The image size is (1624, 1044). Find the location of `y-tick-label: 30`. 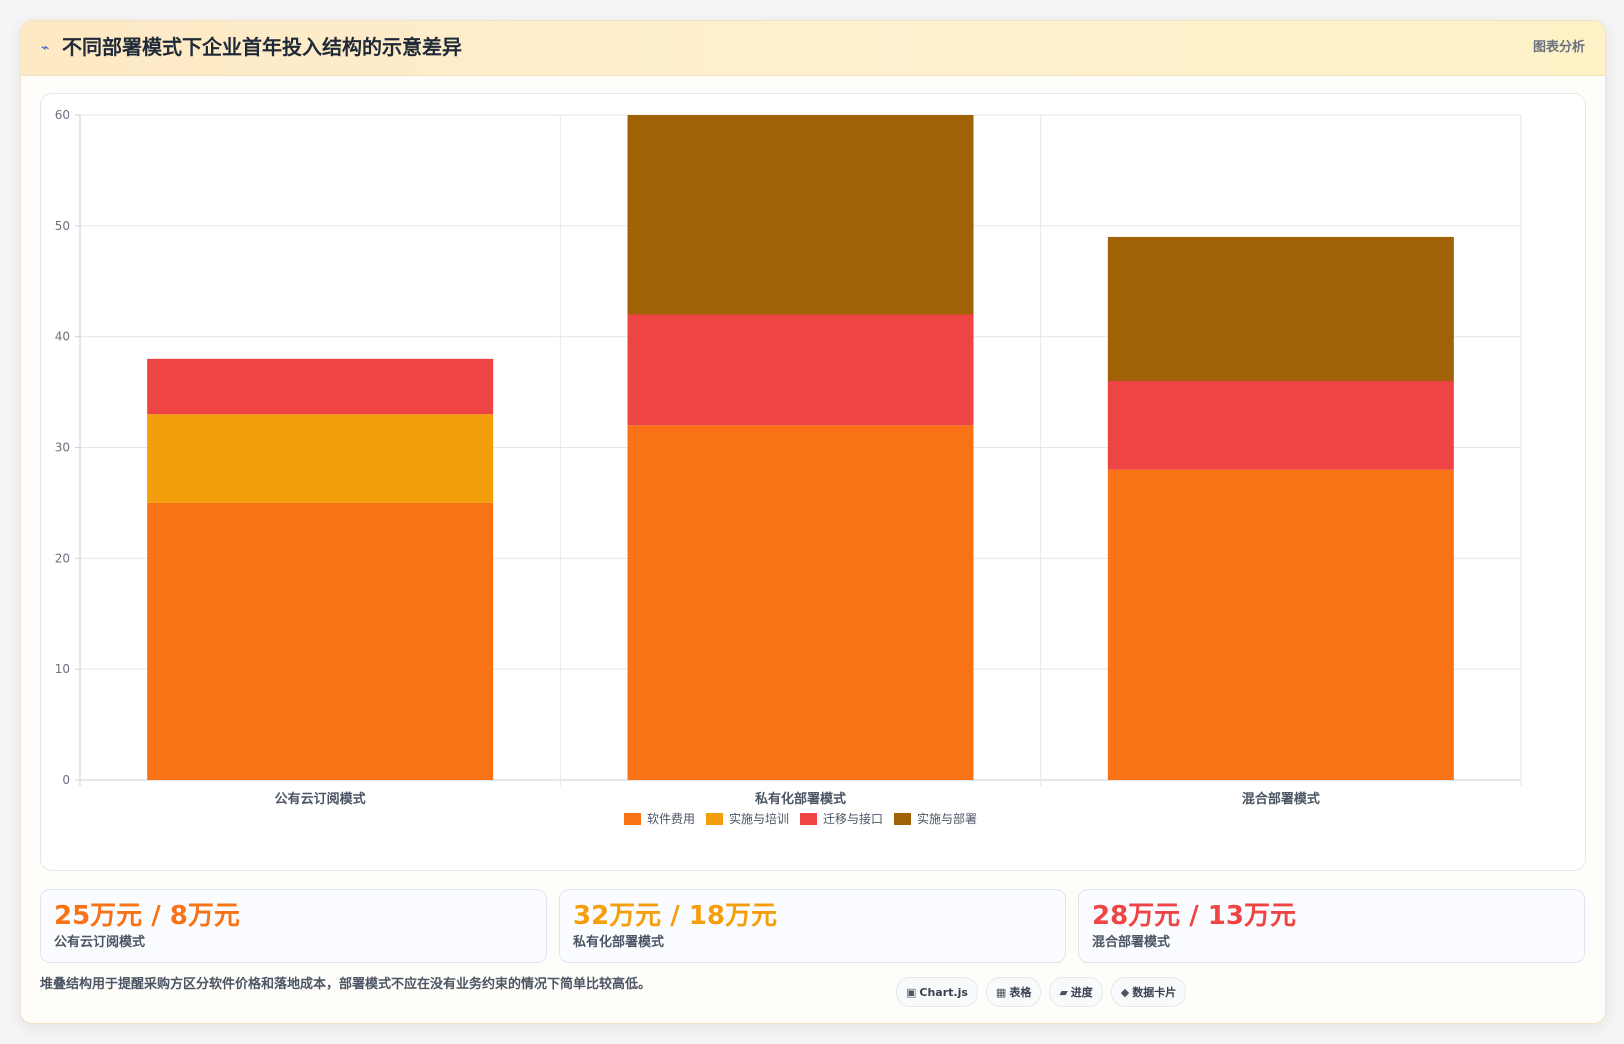

y-tick-label: 30 is located at coordinates (62, 448).